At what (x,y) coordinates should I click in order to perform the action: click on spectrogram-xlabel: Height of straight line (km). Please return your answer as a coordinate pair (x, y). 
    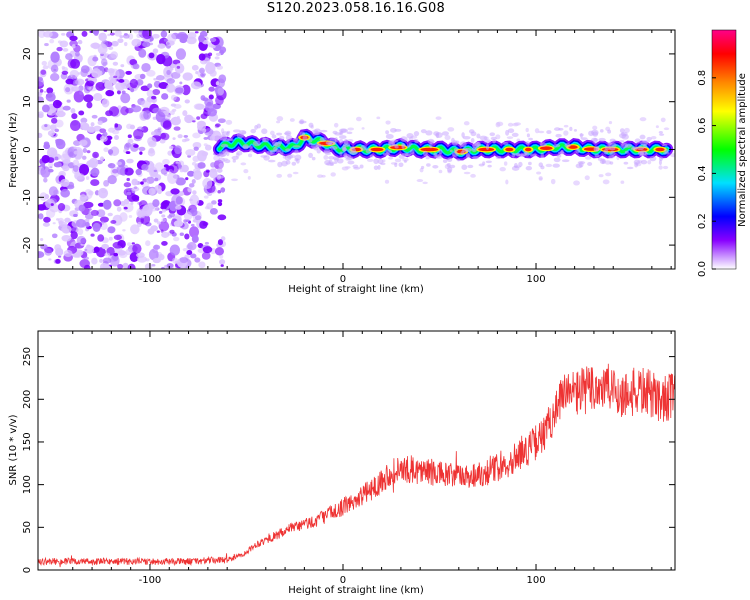
    Looking at the image, I should click on (356, 289).